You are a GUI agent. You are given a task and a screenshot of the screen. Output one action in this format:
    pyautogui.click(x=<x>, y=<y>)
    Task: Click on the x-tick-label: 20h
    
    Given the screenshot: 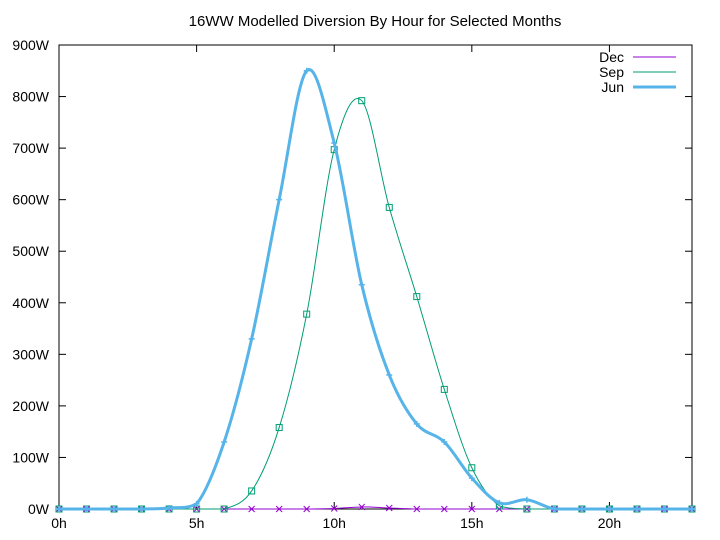 What is the action you would take?
    pyautogui.click(x=609, y=523)
    